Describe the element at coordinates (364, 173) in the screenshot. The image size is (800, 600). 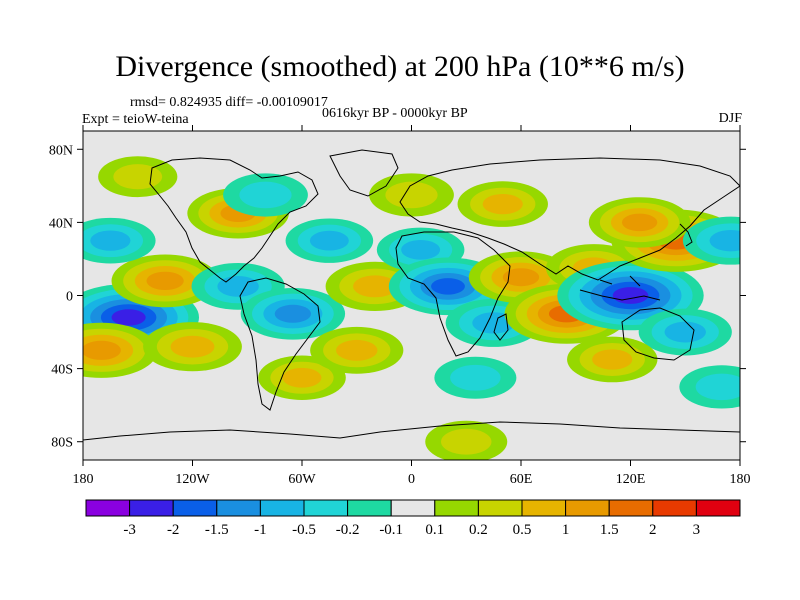
I see `coastline-greenland` at that location.